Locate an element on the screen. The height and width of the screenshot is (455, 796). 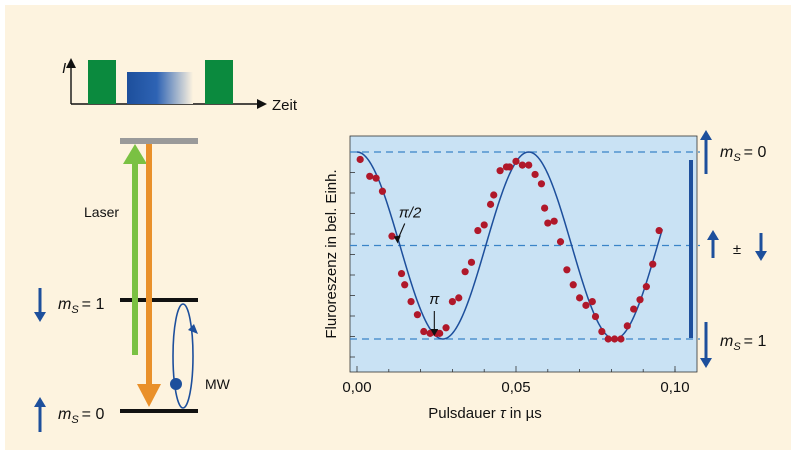
annotations: π/2 π is located at coordinates (416, 270).